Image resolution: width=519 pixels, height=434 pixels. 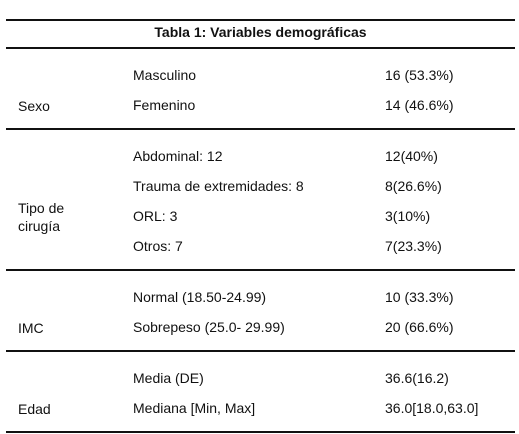 What do you see at coordinates (408, 216) in the screenshot?
I see `value-cell: 3(10%)` at bounding box center [408, 216].